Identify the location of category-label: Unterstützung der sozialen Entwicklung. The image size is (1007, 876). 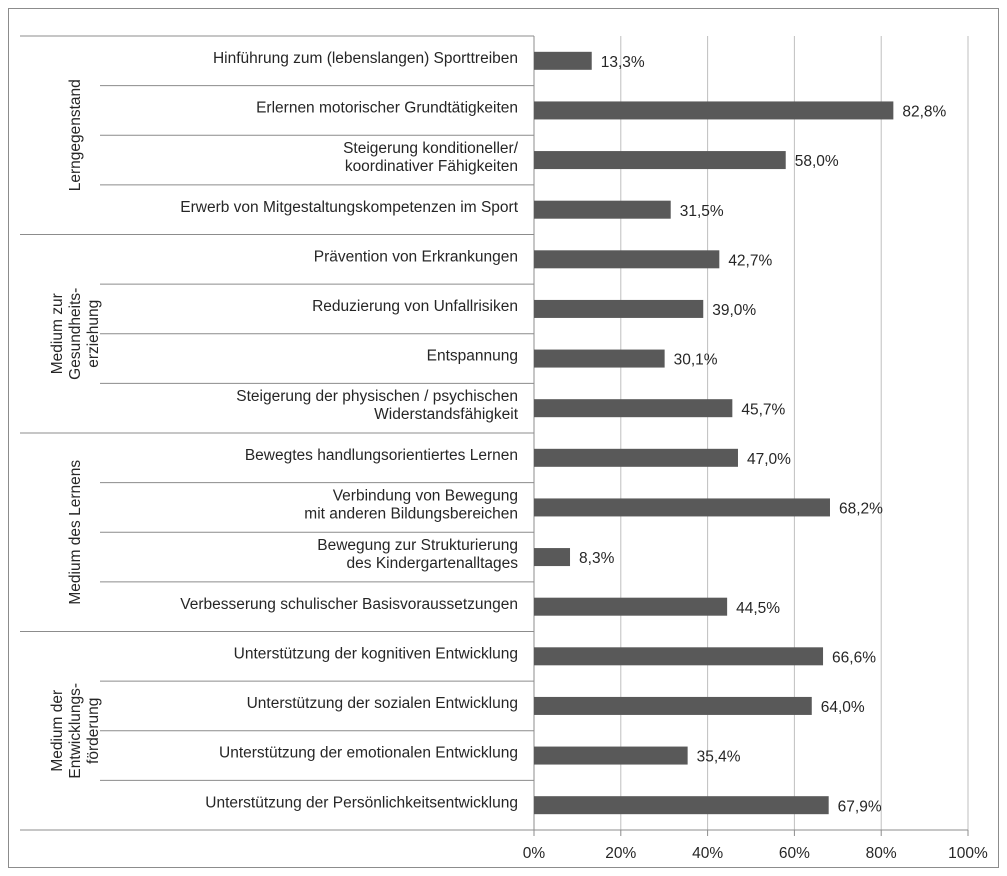
(382, 703).